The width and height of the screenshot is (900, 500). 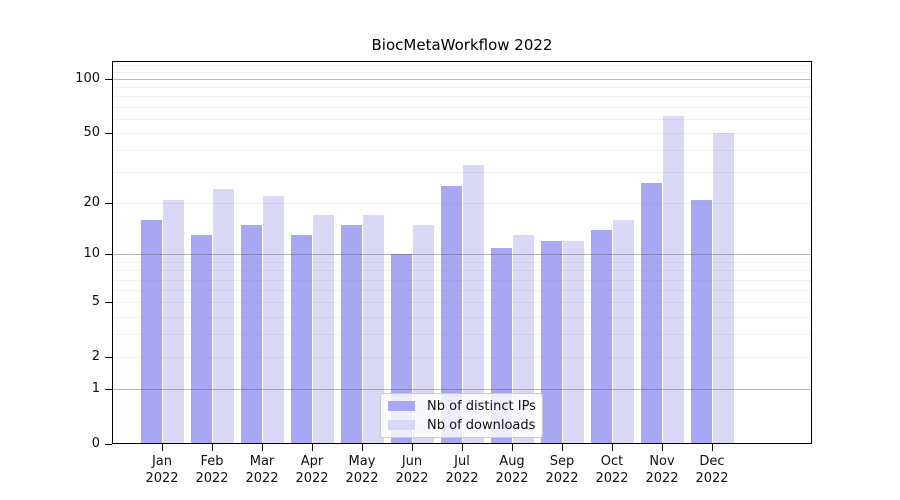 I want to click on legend-swatch-distinct-ips-icon, so click(x=401, y=406).